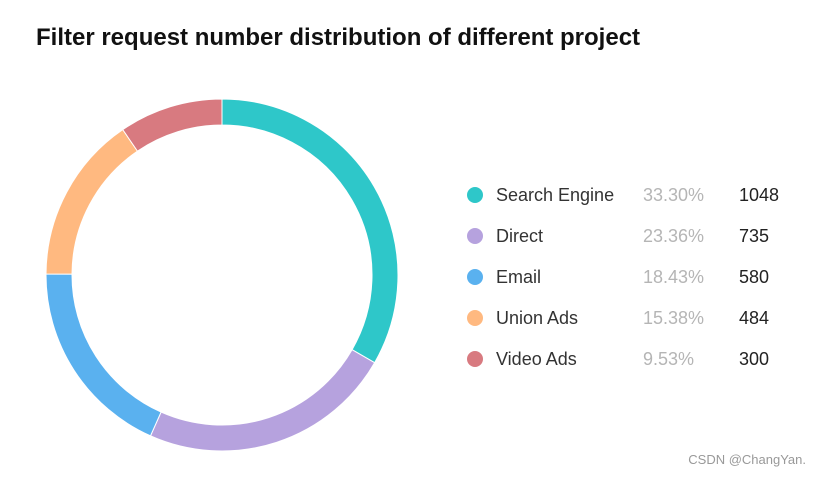  Describe the element at coordinates (669, 359) in the screenshot. I see `legend-percentage: 9.53%` at that location.